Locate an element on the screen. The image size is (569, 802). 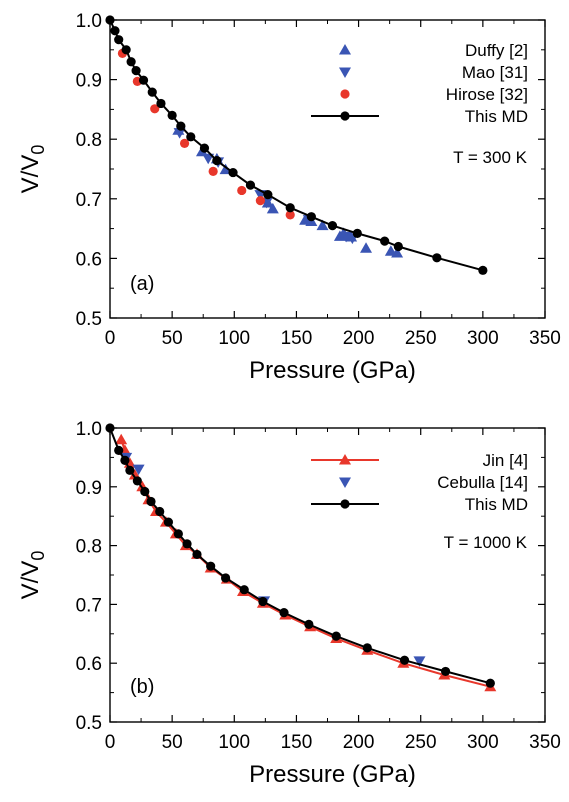
legend-label: Cebulla [14] is located at coordinates (482, 482).